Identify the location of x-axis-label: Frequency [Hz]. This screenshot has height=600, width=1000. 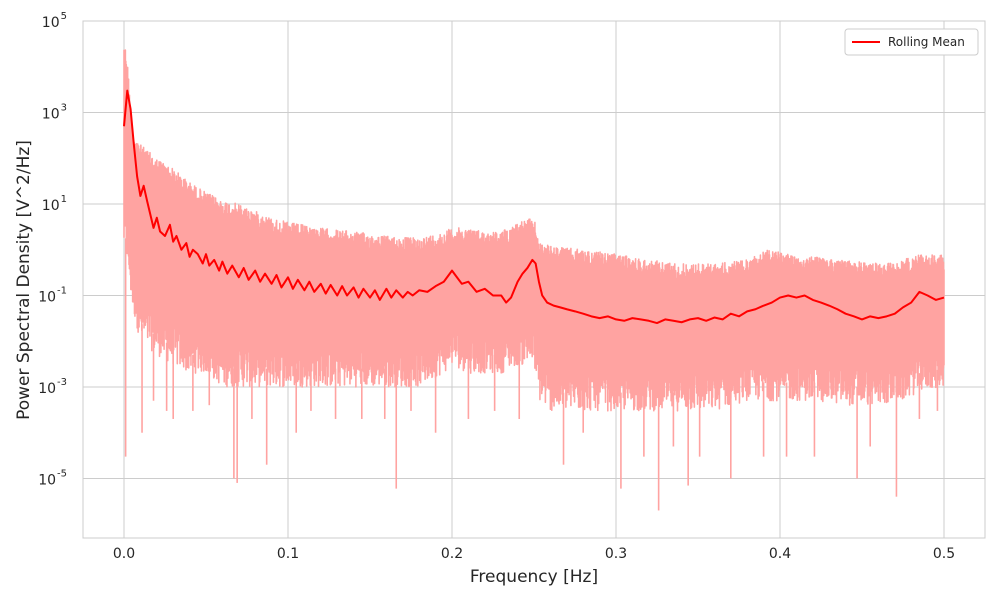
(534, 577).